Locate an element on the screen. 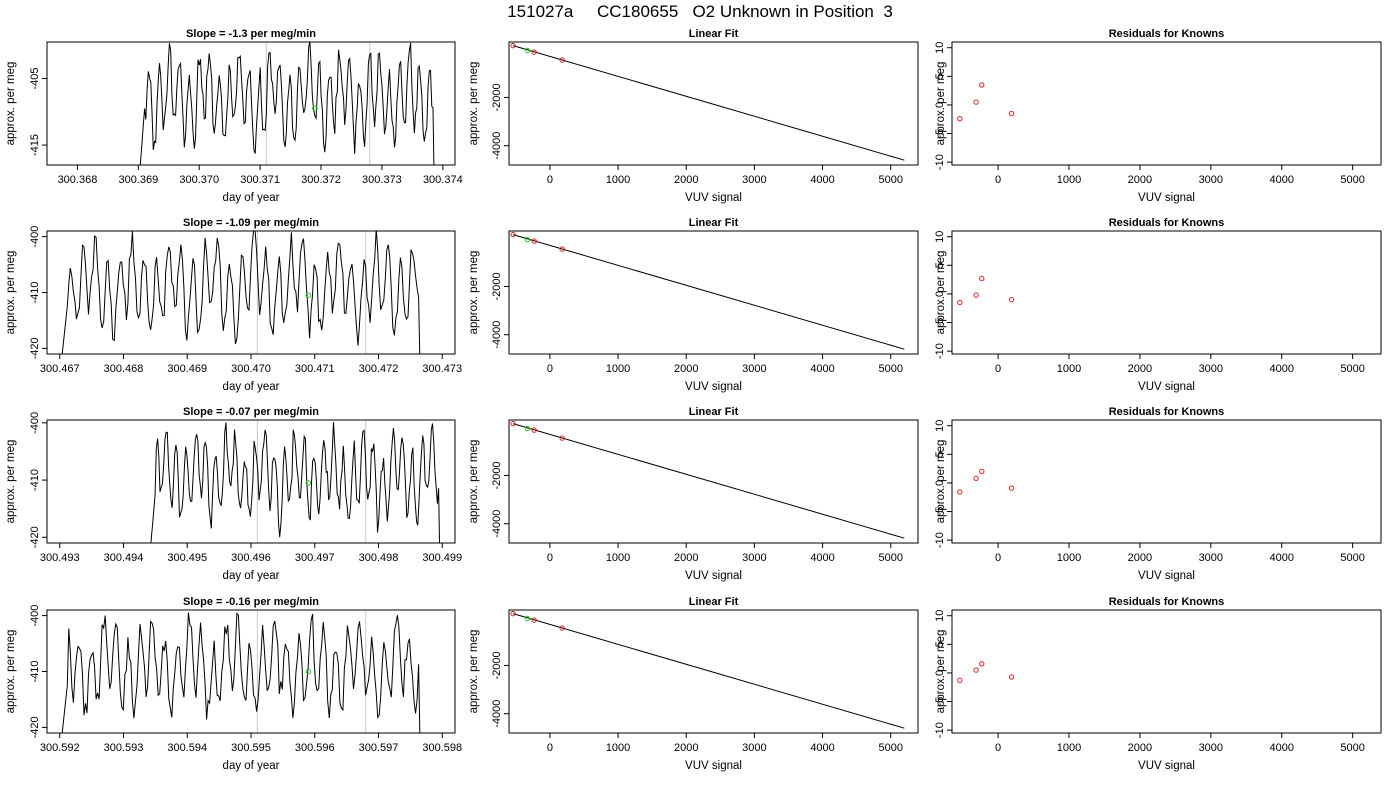 Image resolution: width=1400 pixels, height=800 pixels. y-tick-fit-1-0-label: -2000 is located at coordinates (497, 97).